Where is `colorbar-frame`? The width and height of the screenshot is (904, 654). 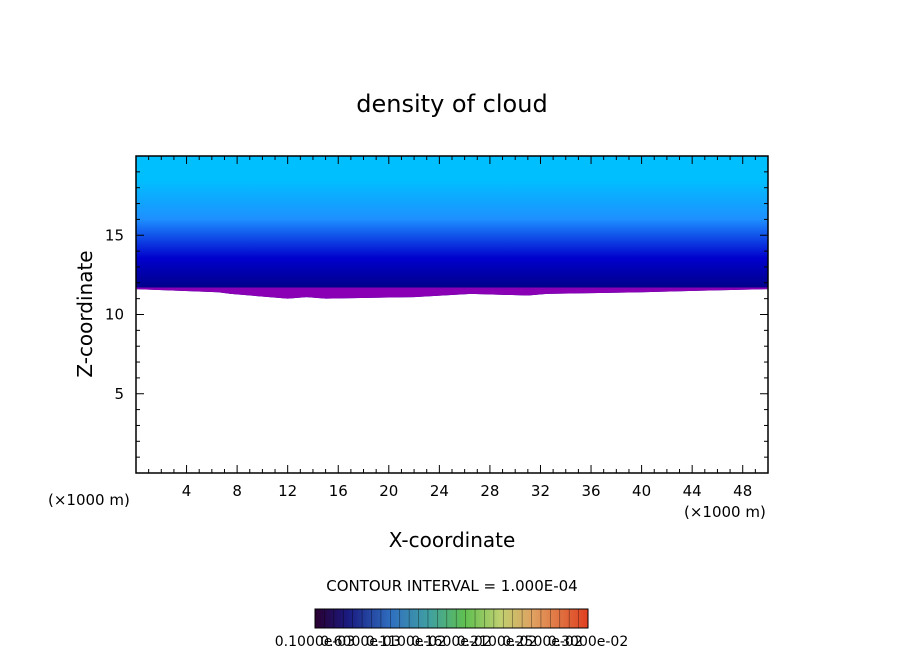 colorbar-frame is located at coordinates (451, 618).